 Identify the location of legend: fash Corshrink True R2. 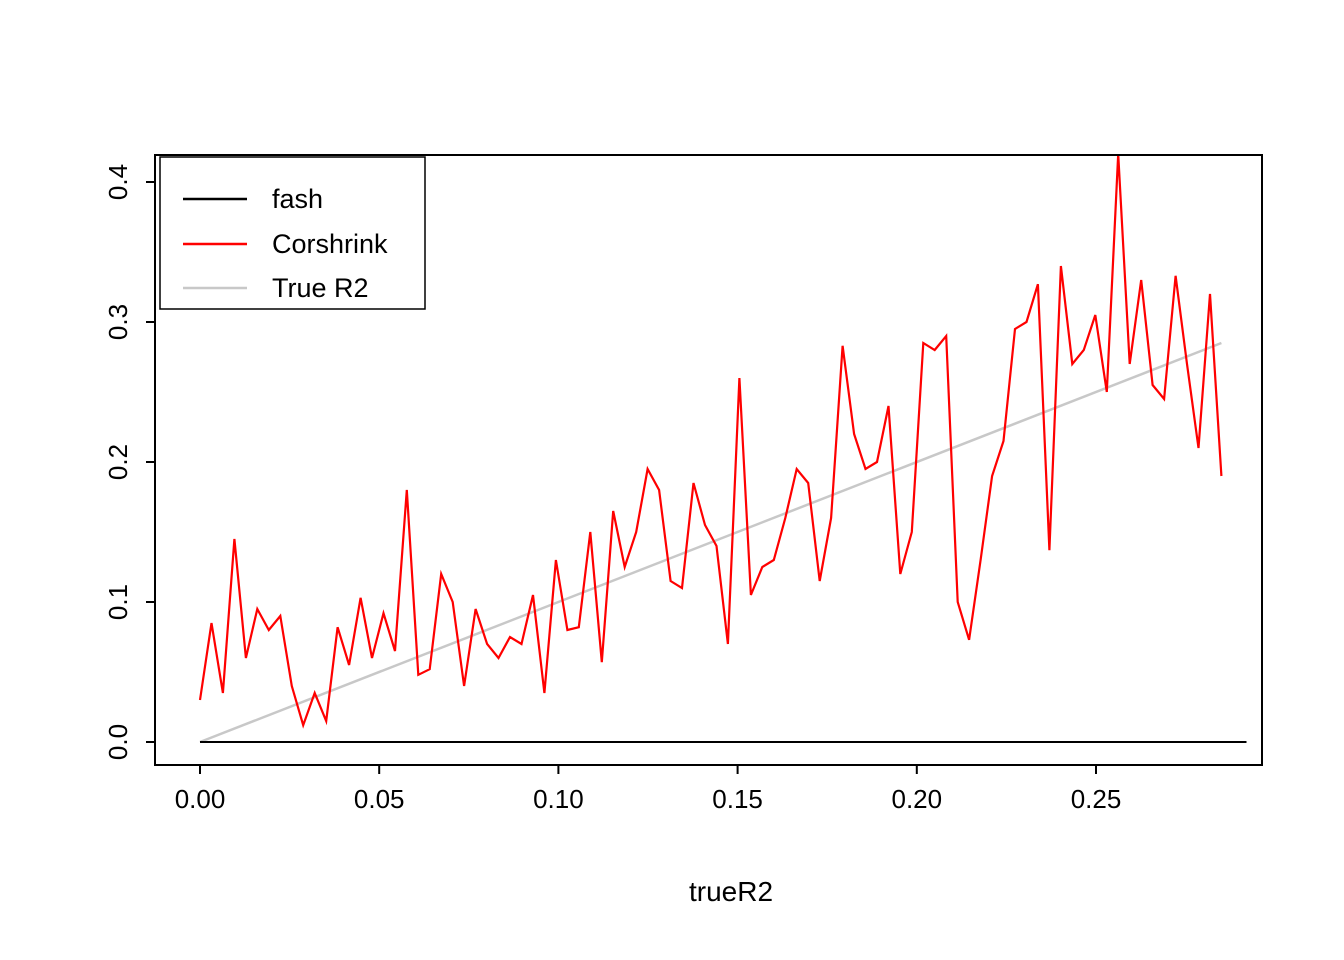
(292, 233).